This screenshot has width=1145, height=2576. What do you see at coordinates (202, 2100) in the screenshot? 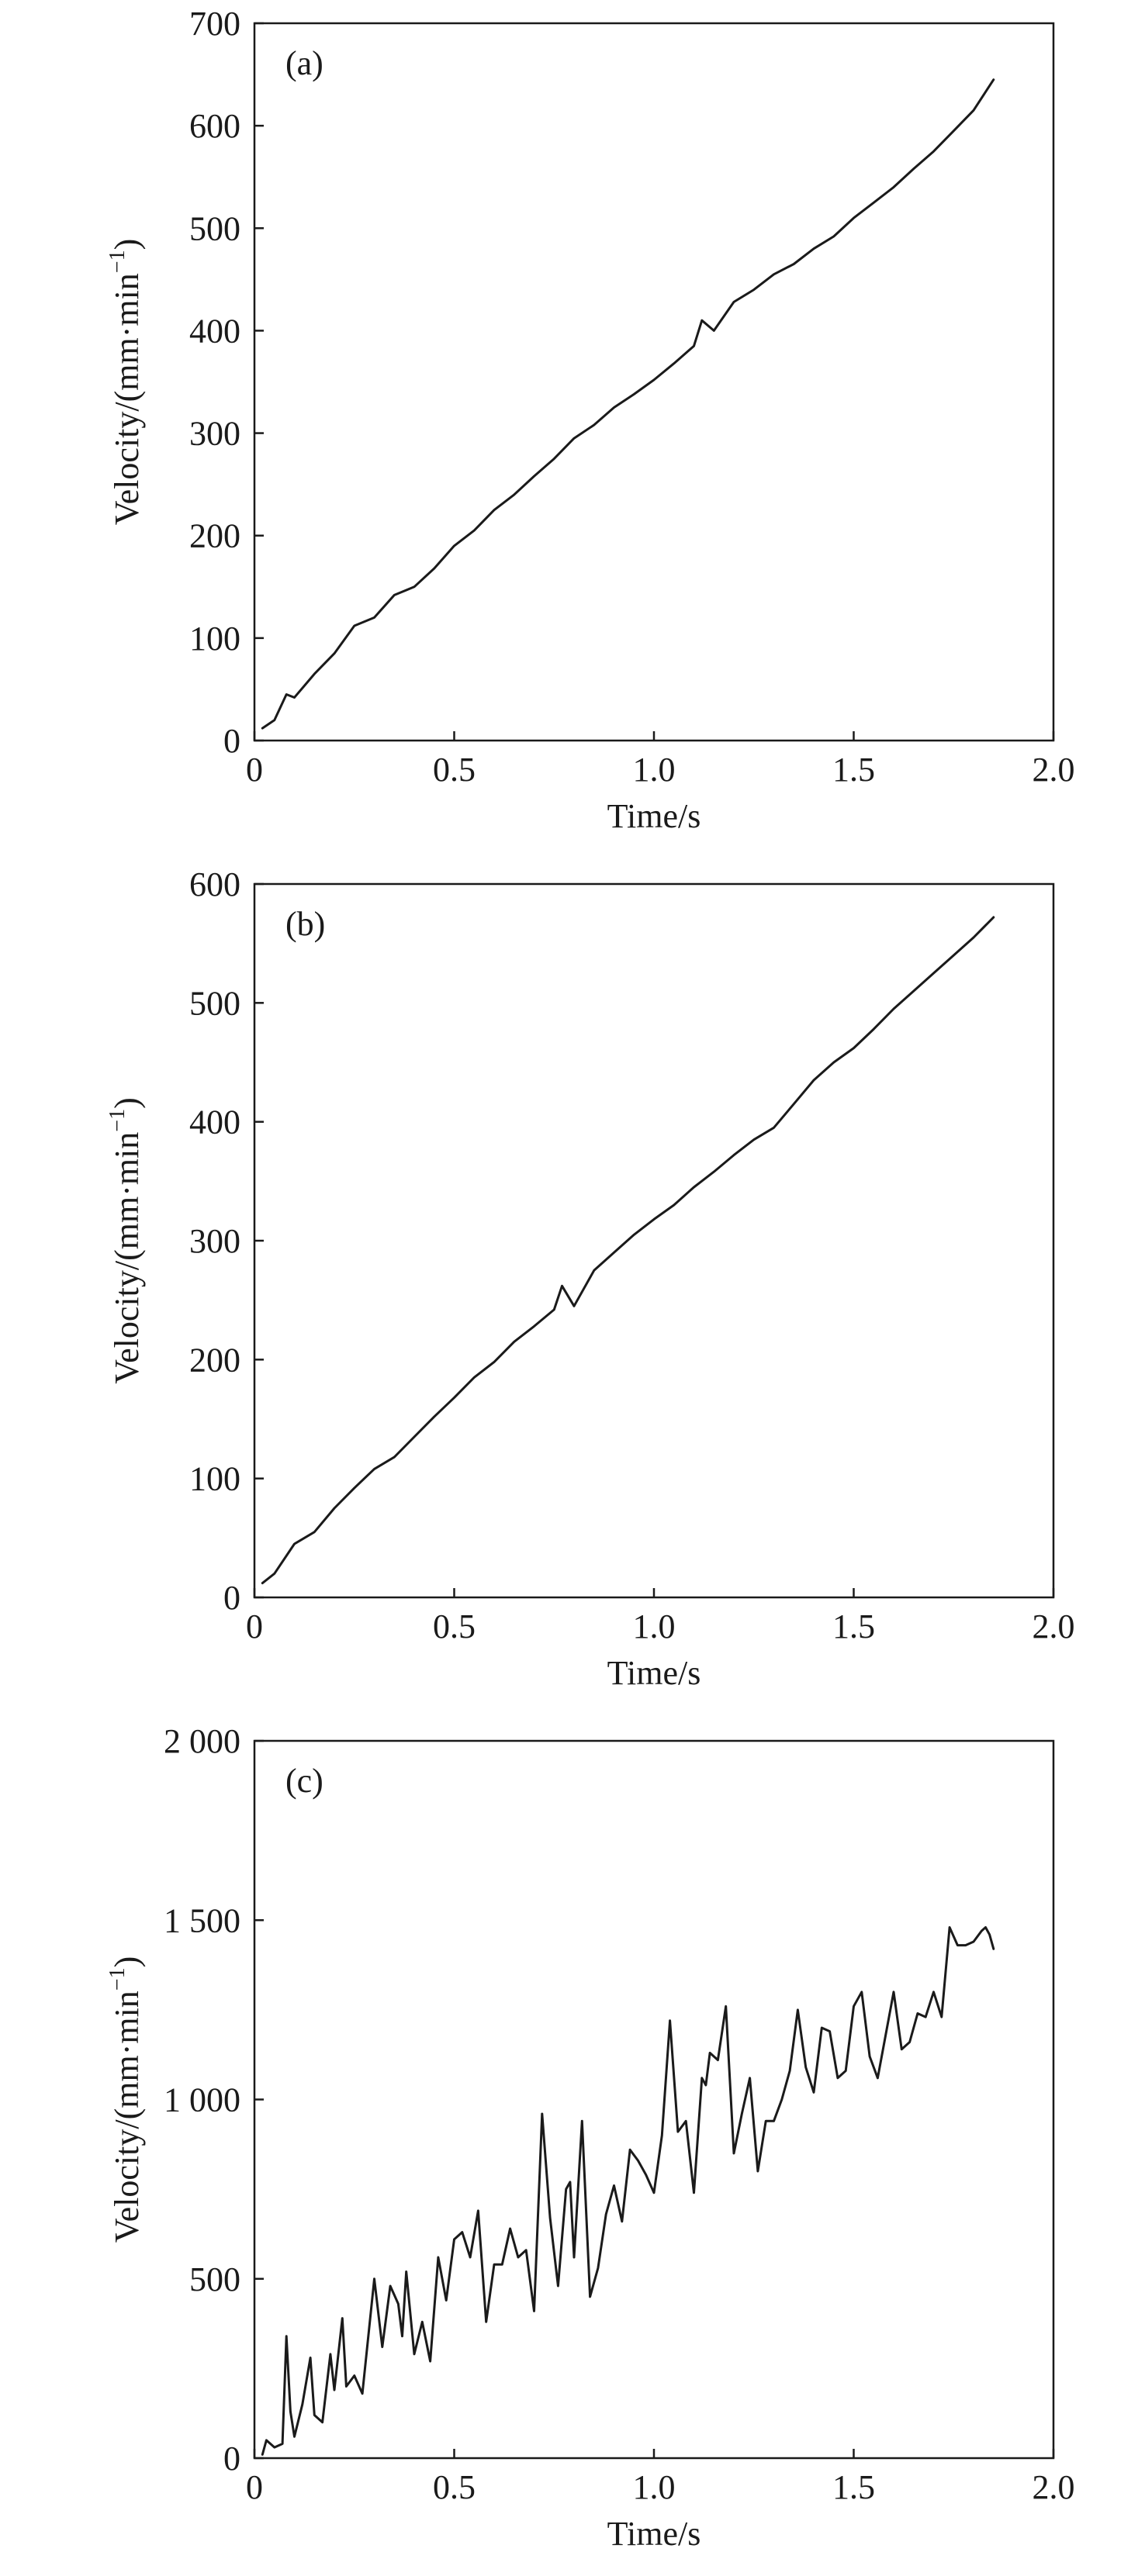
I see `y-tick-label: 1 000` at bounding box center [202, 2100].